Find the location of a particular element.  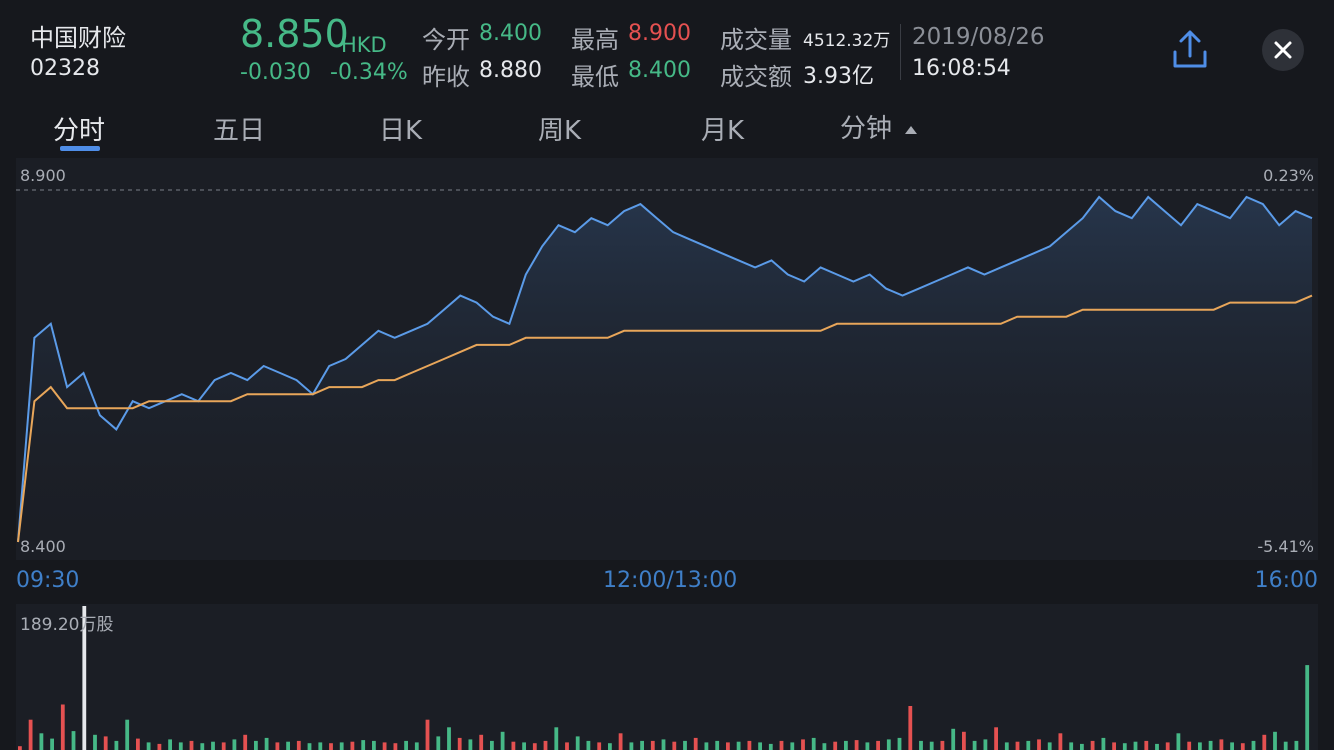

share-icon is located at coordinates (1190, 49).